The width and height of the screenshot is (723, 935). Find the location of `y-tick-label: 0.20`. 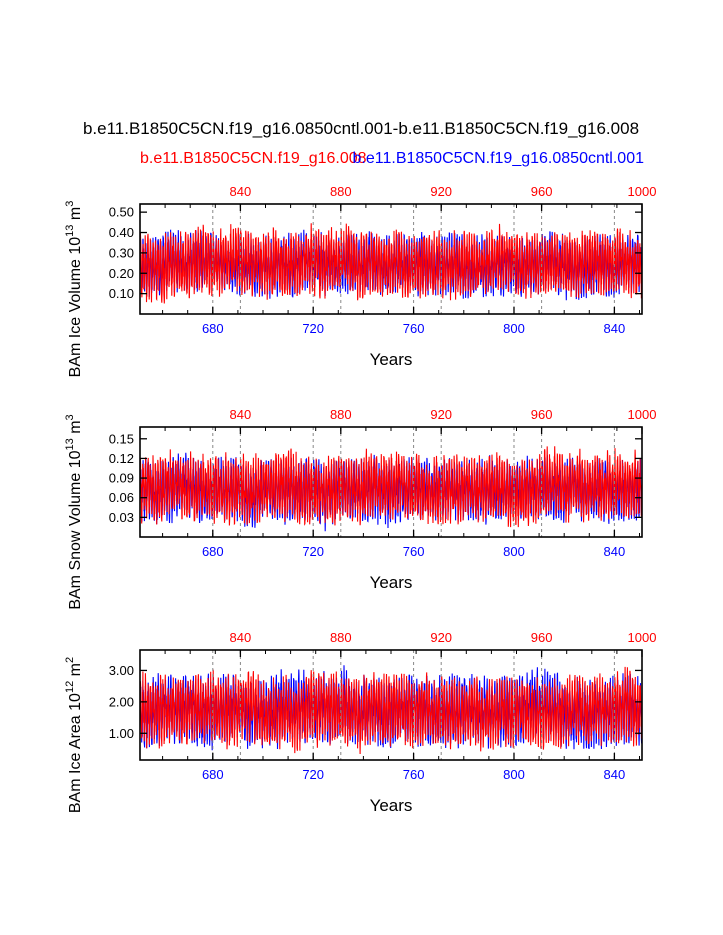

y-tick-label: 0.20 is located at coordinates (121, 273).